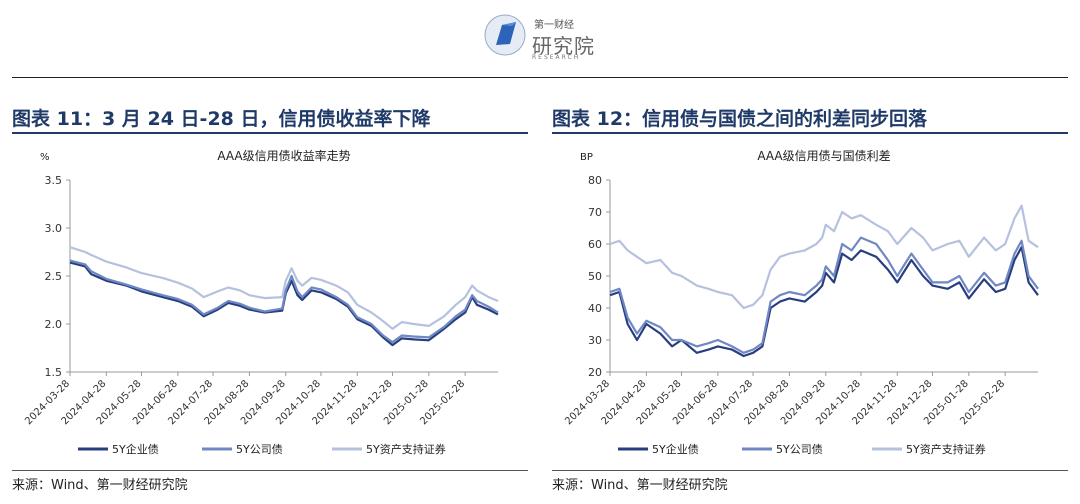 This screenshot has width=1080, height=504. I want to click on y-tick-label: 40, so click(595, 308).